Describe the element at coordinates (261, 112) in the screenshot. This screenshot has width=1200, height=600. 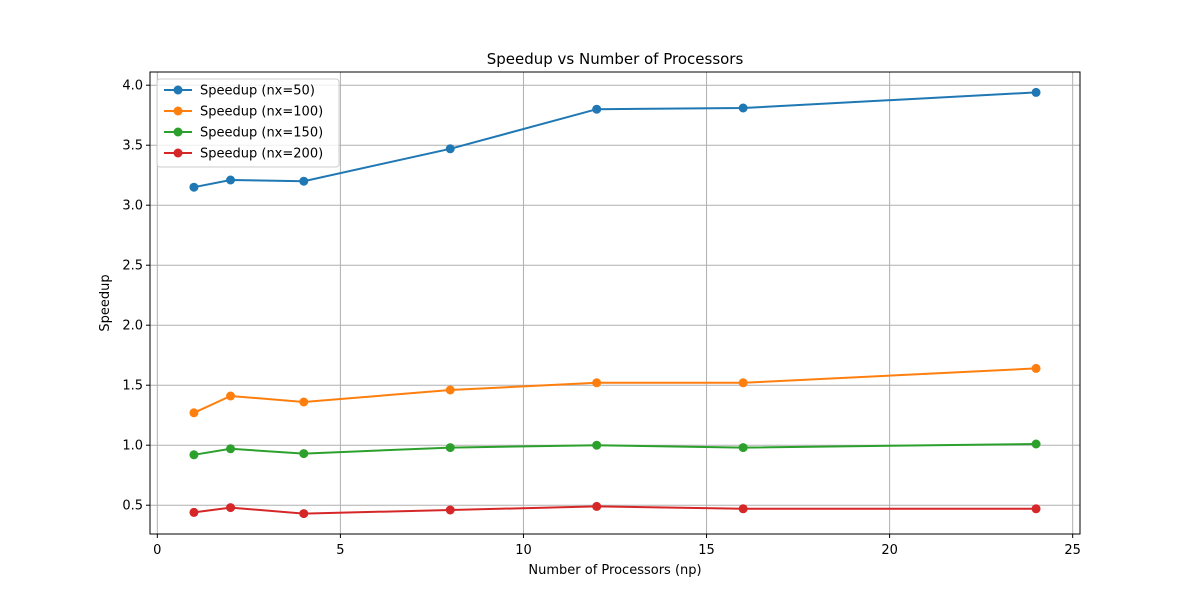
I see `legend-entry: Speedup (nx=100)` at that location.